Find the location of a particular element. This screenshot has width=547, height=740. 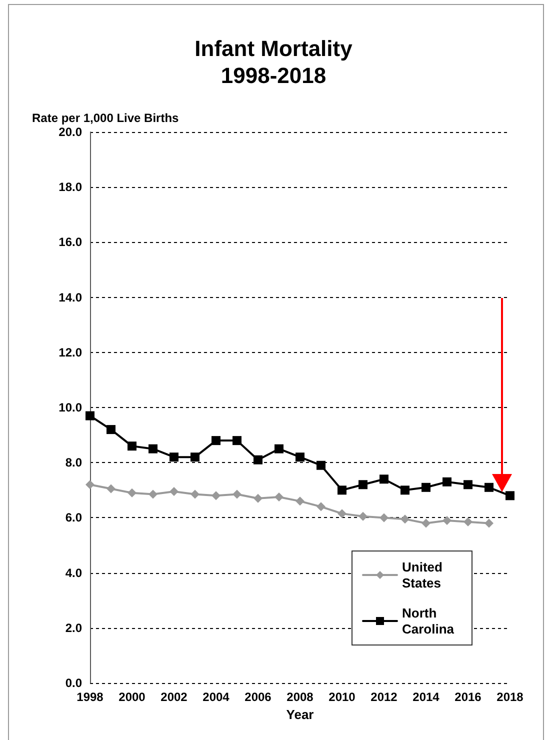

y-tick-label: 20.0 is located at coordinates (70, 132).